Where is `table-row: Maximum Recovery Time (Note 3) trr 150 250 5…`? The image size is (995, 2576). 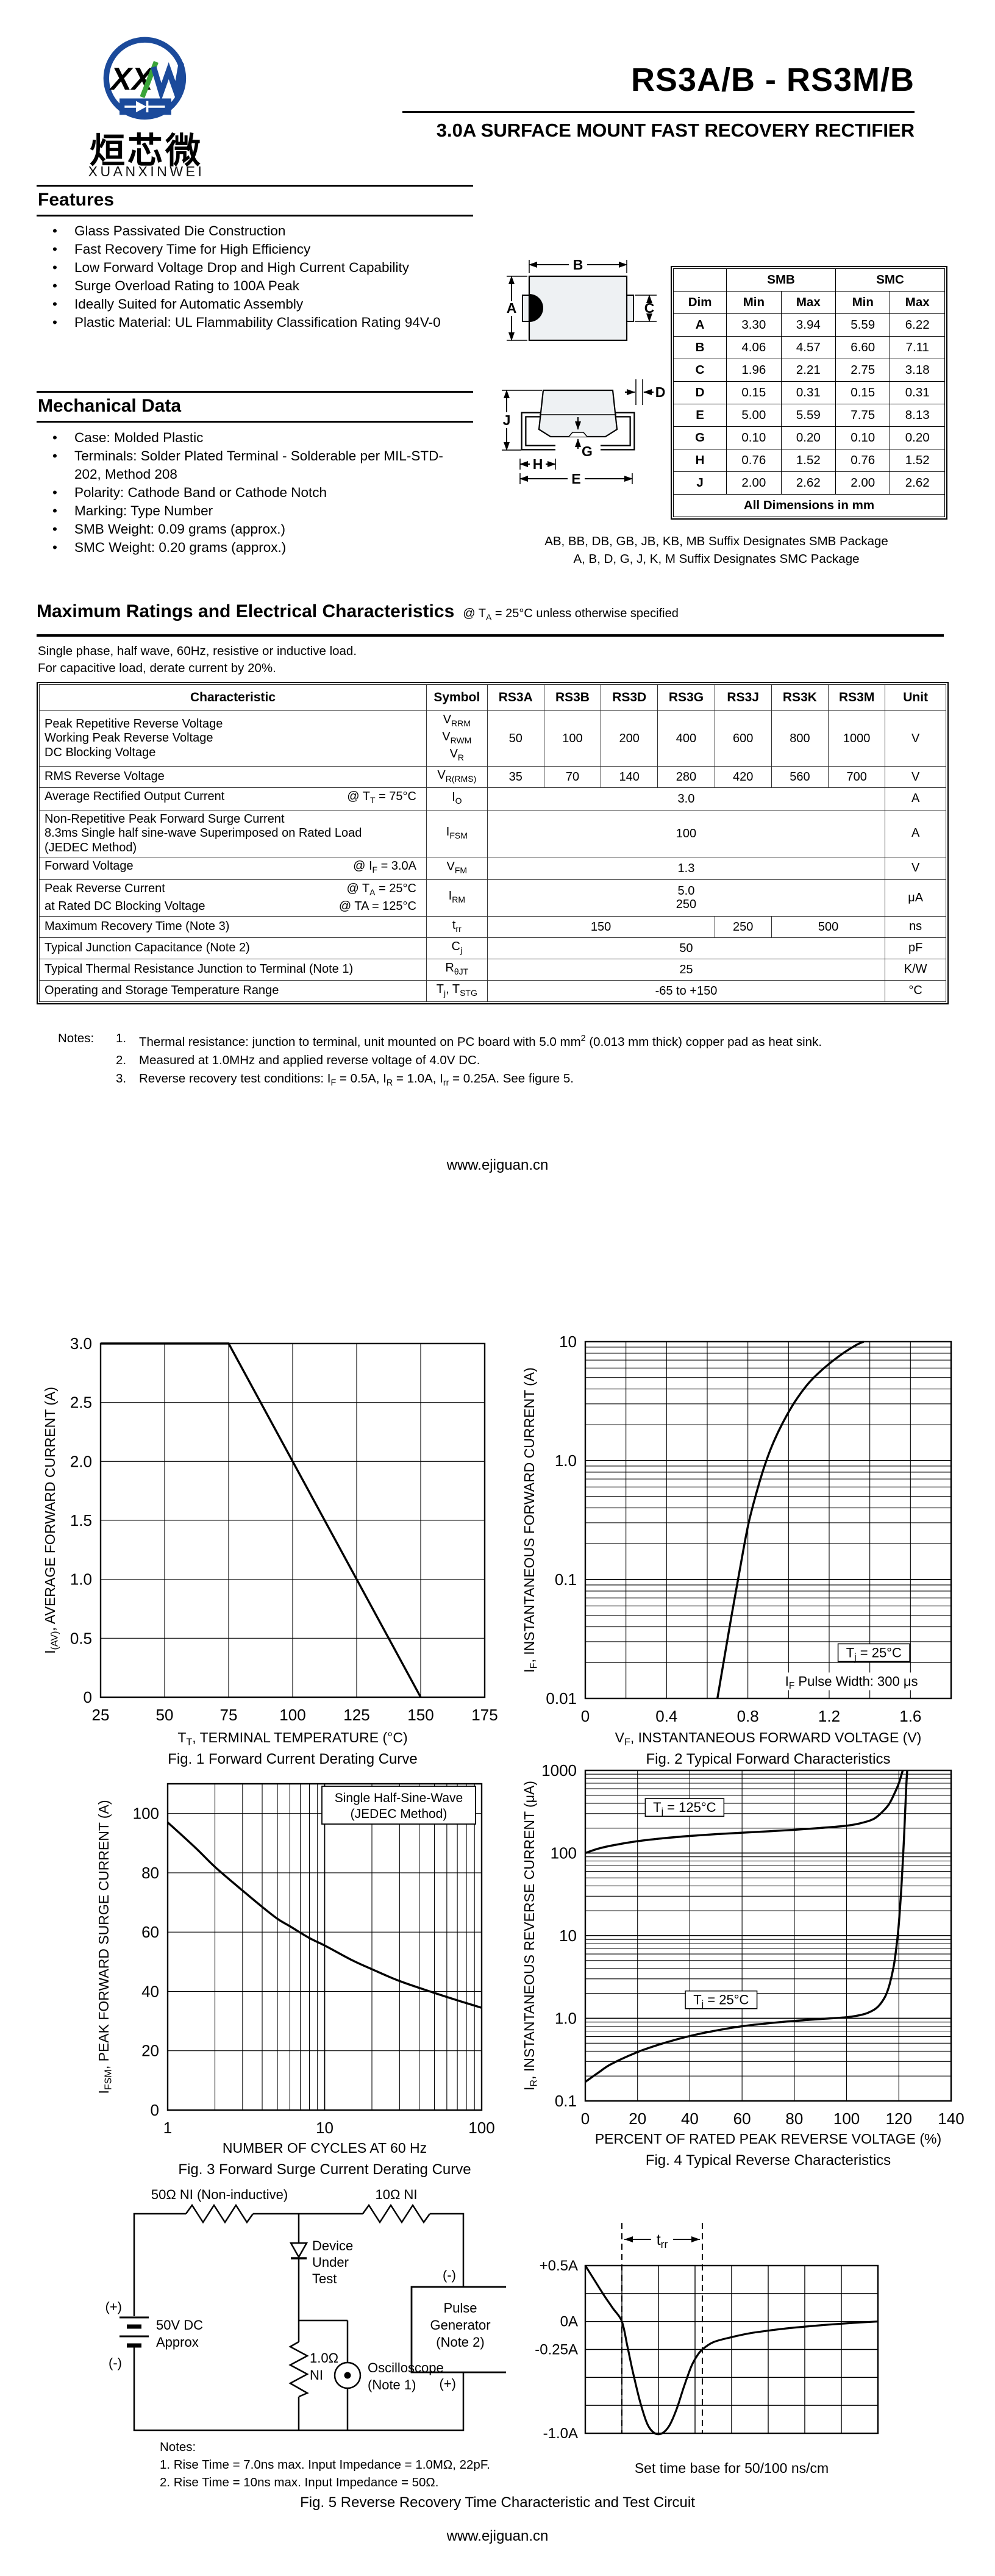
table-row: Maximum Recovery Time (Note 3) trr 150 250 5… is located at coordinates (493, 927).